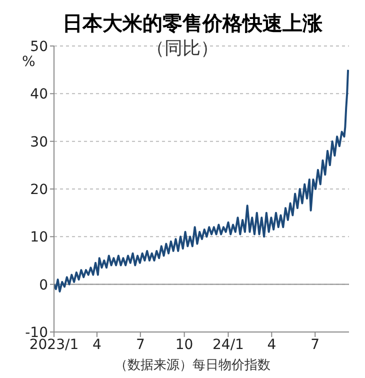 This screenshot has height=378, width=365. I want to click on chart-subtitle: （同比）, so click(182, 48).